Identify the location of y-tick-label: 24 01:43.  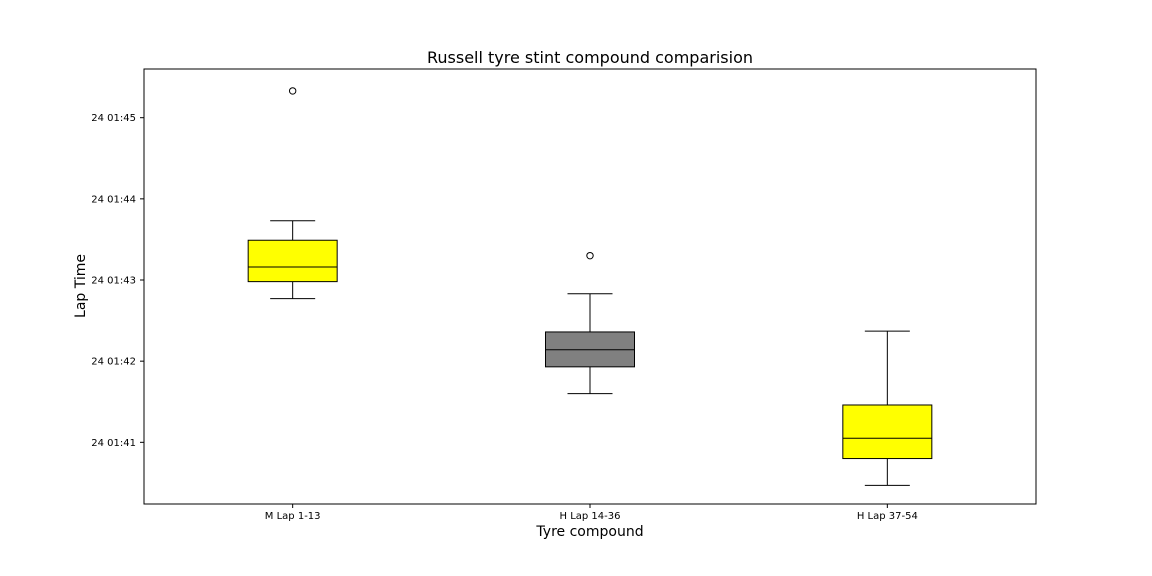
(113, 281).